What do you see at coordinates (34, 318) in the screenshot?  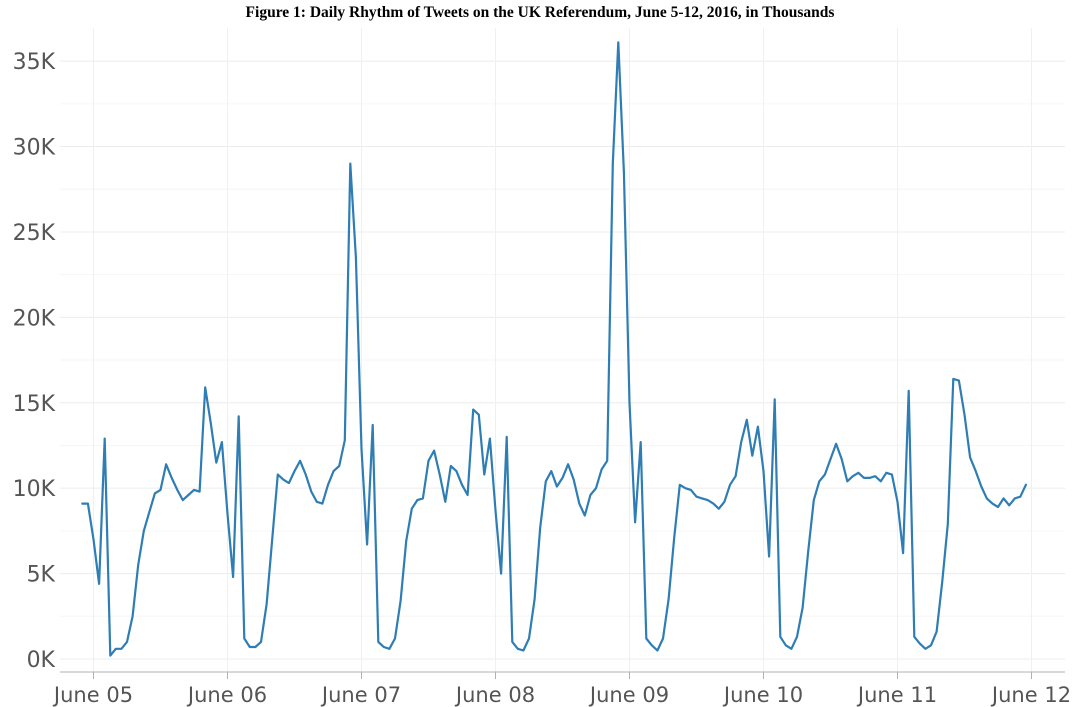 I see `y-tick-label: 20K` at bounding box center [34, 318].